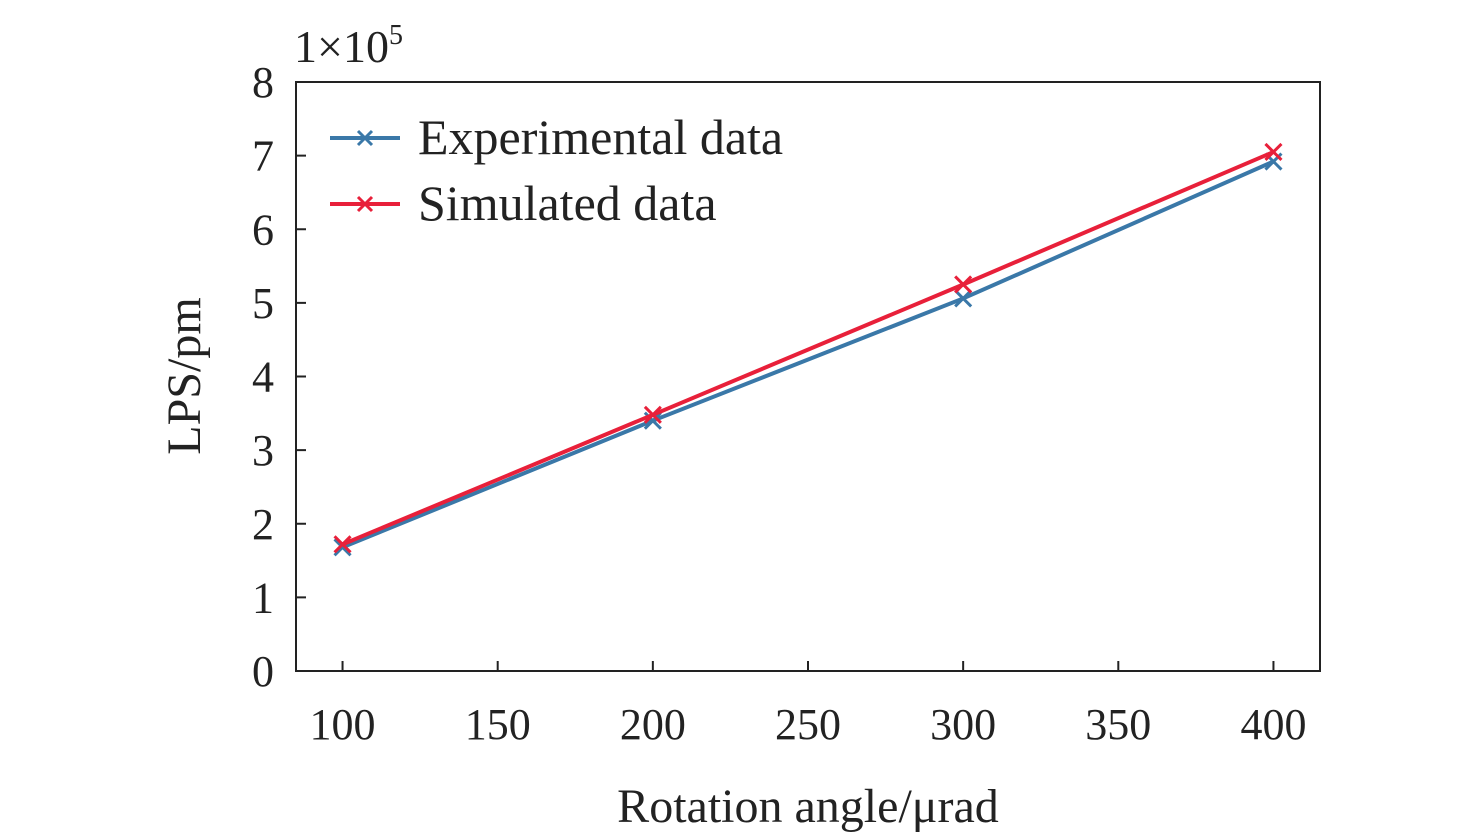  I want to click on y-tick-label: 4, so click(263, 377).